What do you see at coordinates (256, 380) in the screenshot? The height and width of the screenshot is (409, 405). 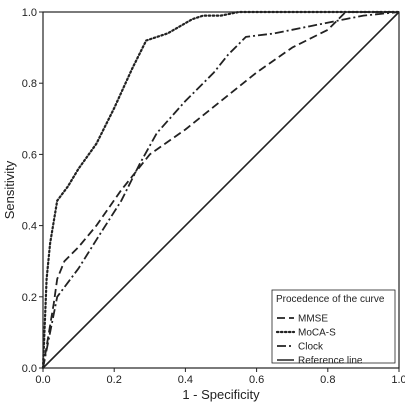 I see `x-tick-label: 0.6` at bounding box center [256, 380].